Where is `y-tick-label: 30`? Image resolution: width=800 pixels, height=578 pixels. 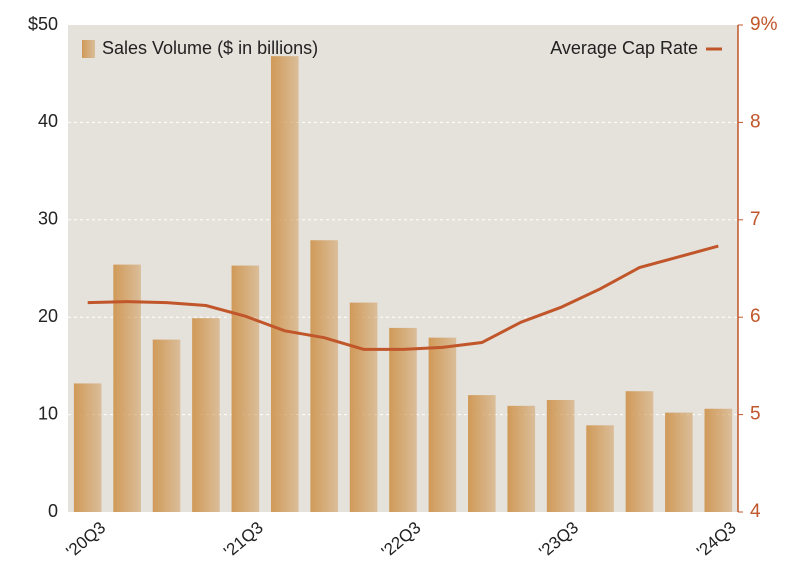 y-tick-label: 30 is located at coordinates (48, 219).